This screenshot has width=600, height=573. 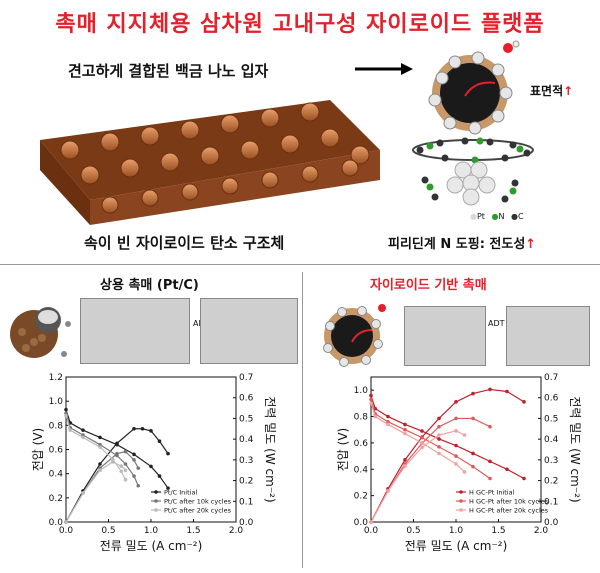 I want to click on right-panel-title: 자이로이드 기반 촉매, so click(x=428, y=285).